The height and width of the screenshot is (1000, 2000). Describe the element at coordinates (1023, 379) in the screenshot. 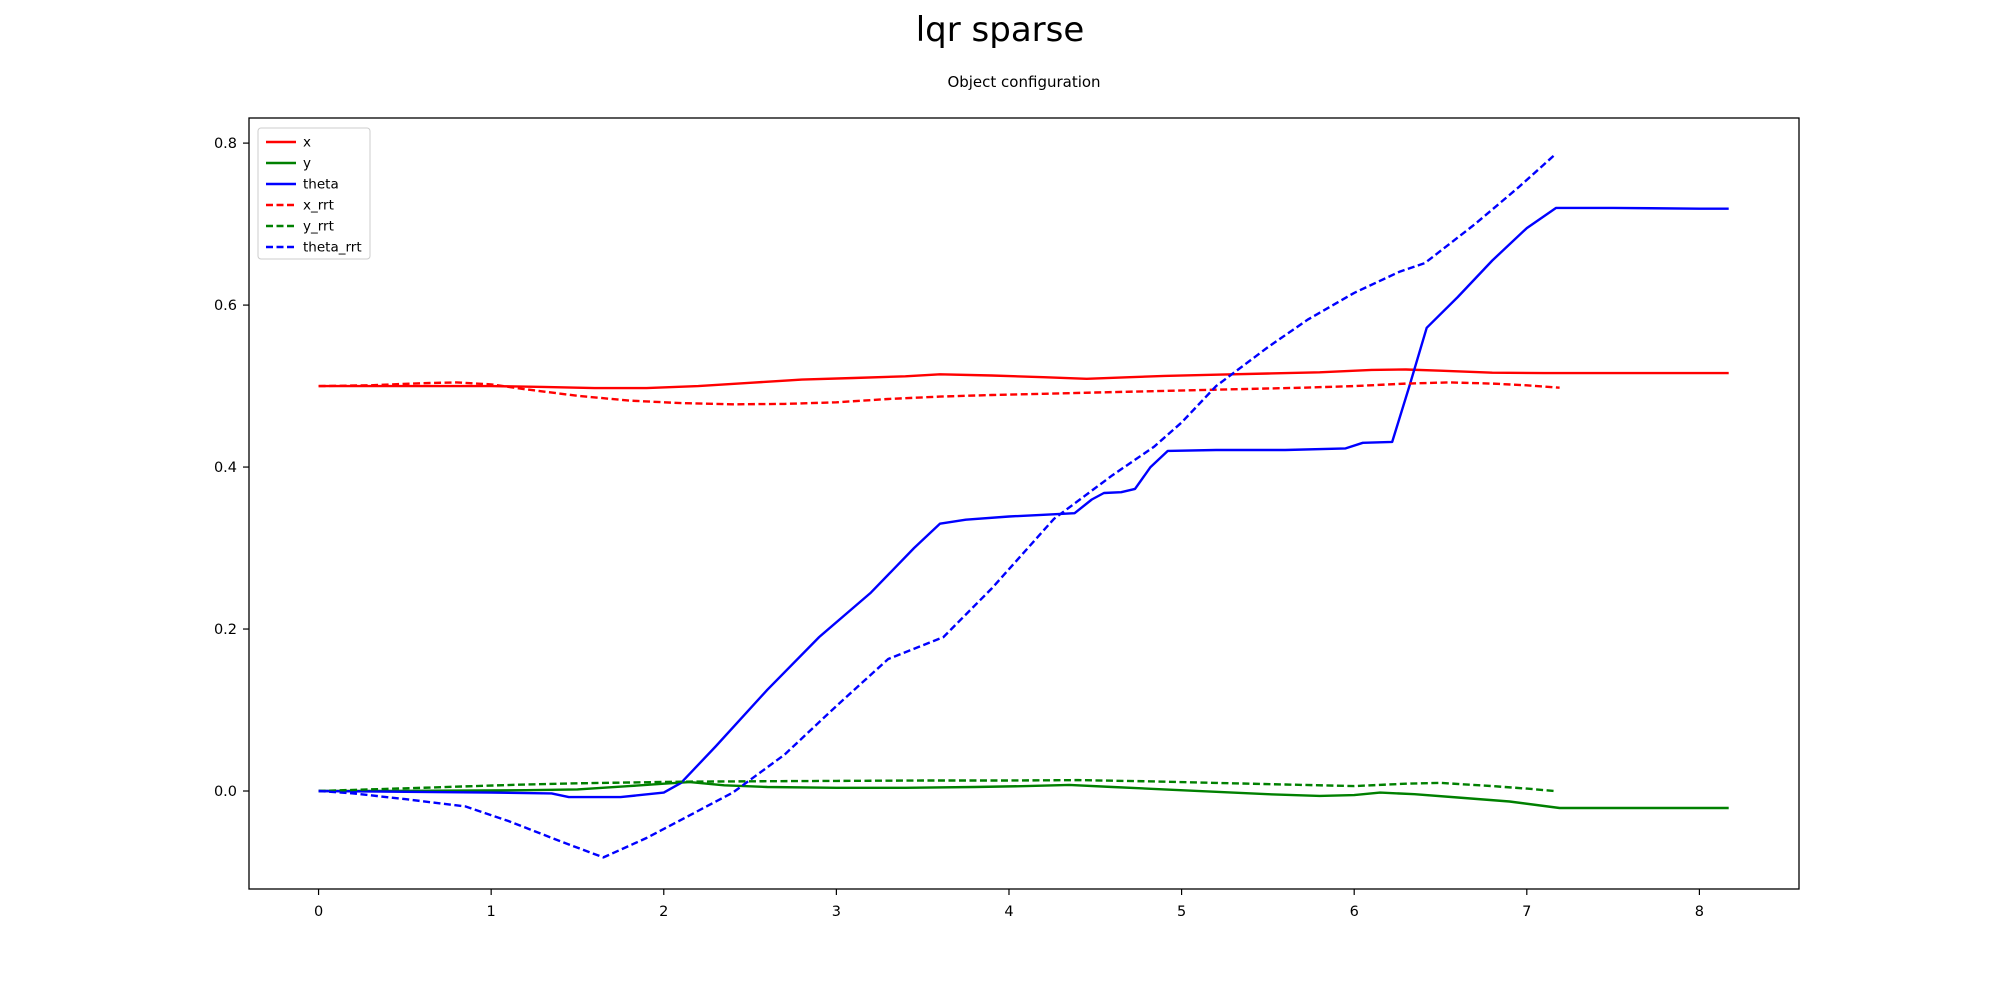

I see `series-line-x` at that location.